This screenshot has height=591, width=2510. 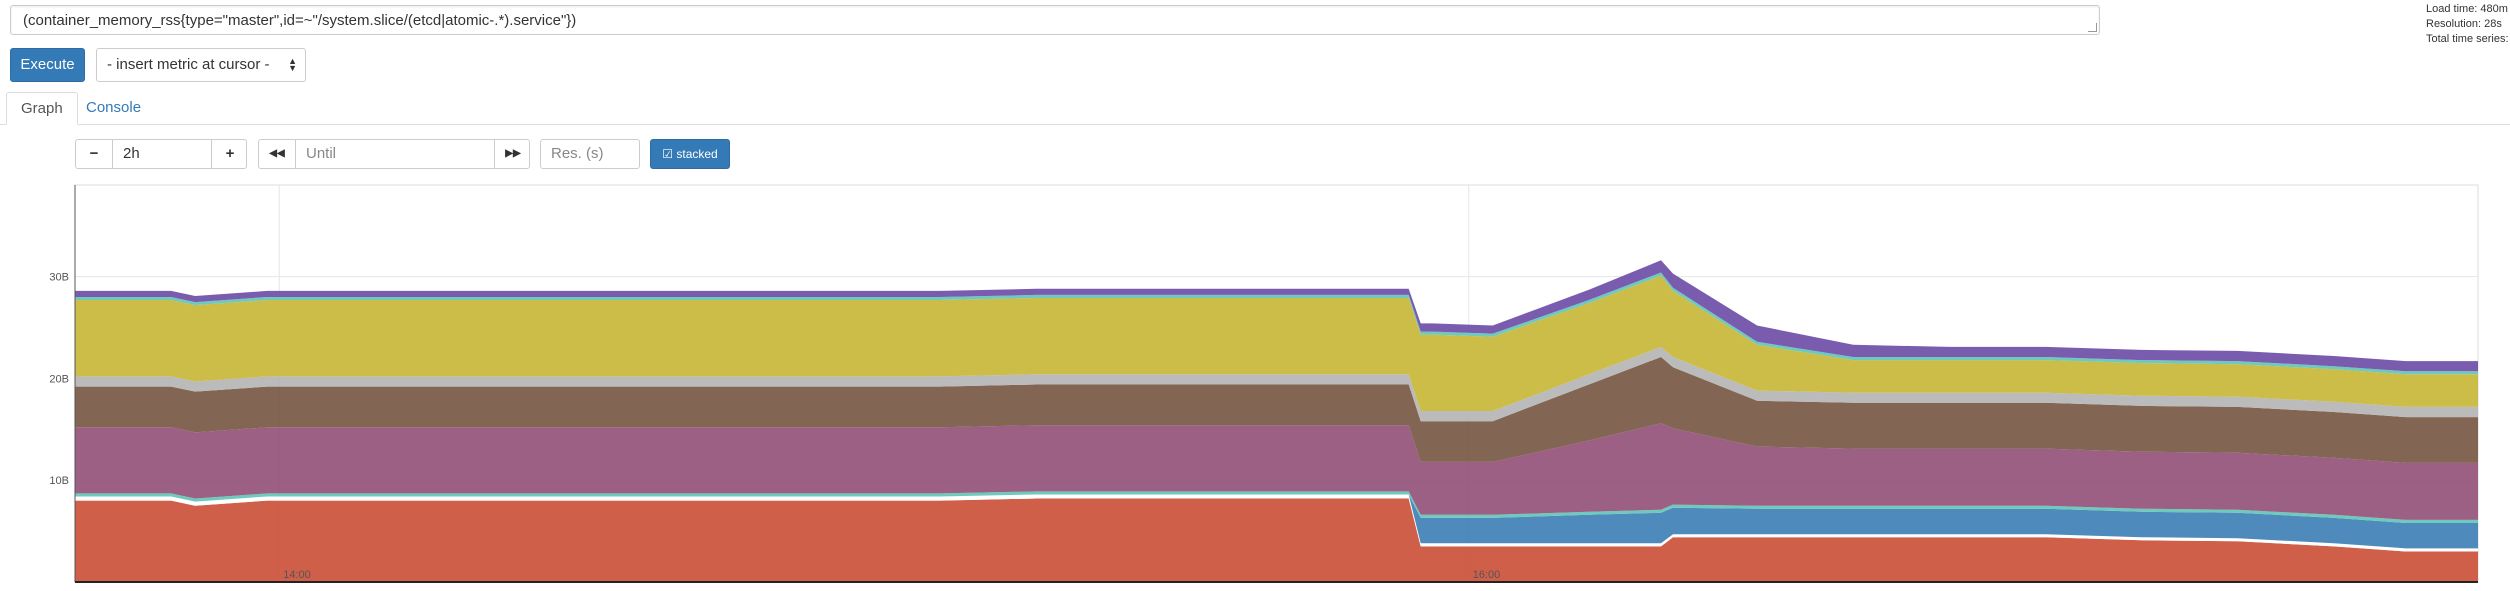 I want to click on back-time-button: ◀◀, so click(x=277, y=153).